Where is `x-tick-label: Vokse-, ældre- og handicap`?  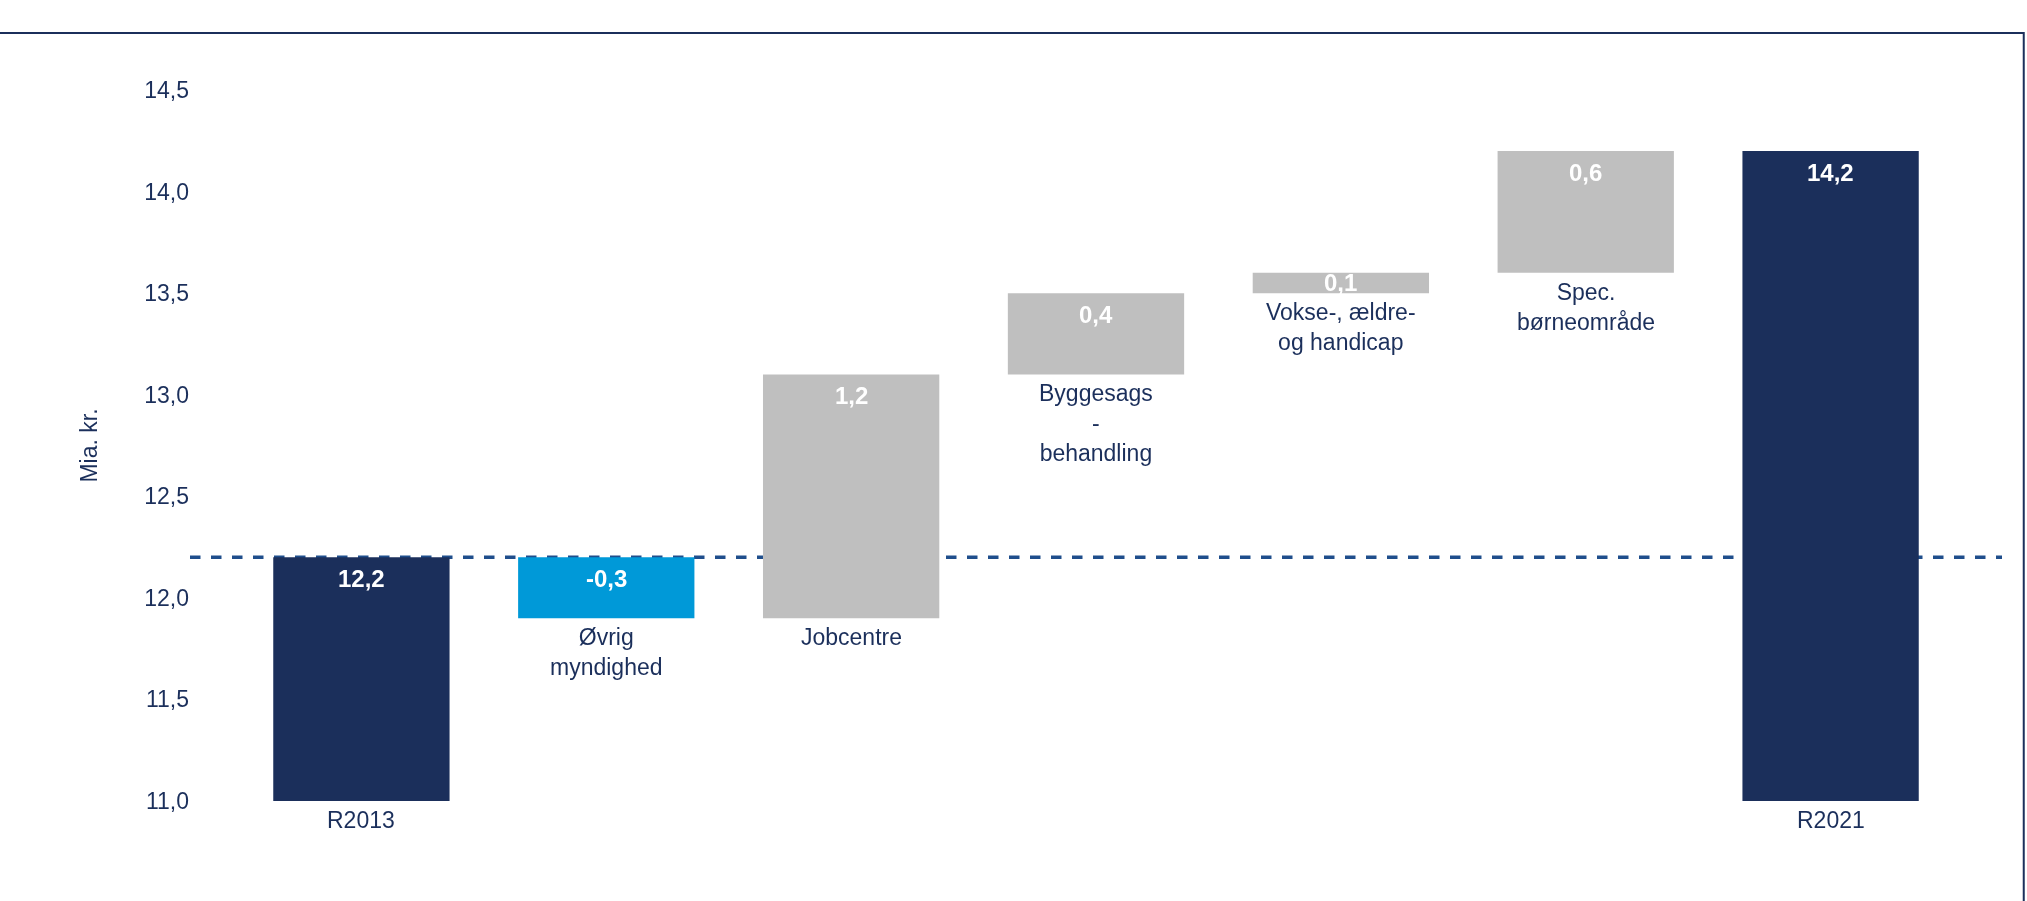
x-tick-label: Vokse-, ældre- og handicap is located at coordinates (1341, 327).